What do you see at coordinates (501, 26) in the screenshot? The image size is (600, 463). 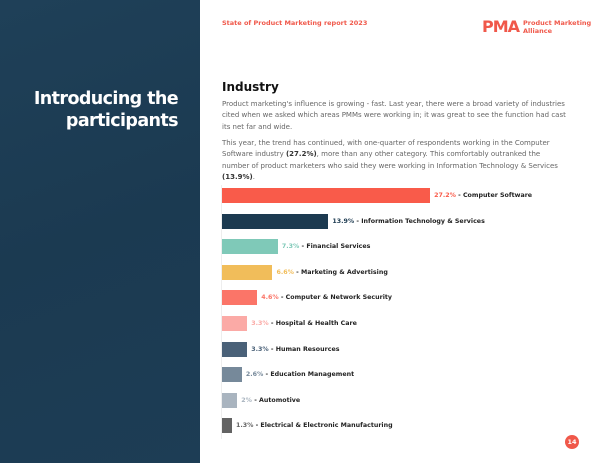 I see `logo-mark: PMA` at bounding box center [501, 26].